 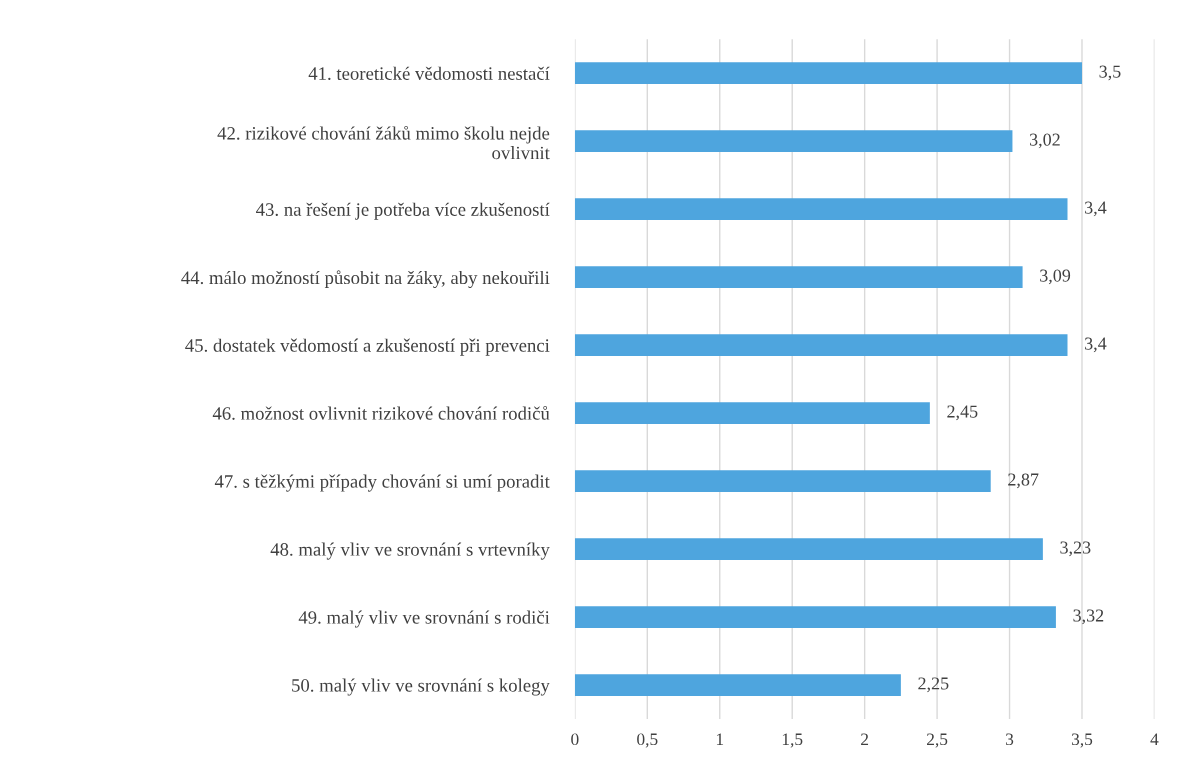 I want to click on data-label: 3,5, so click(x=1110, y=73).